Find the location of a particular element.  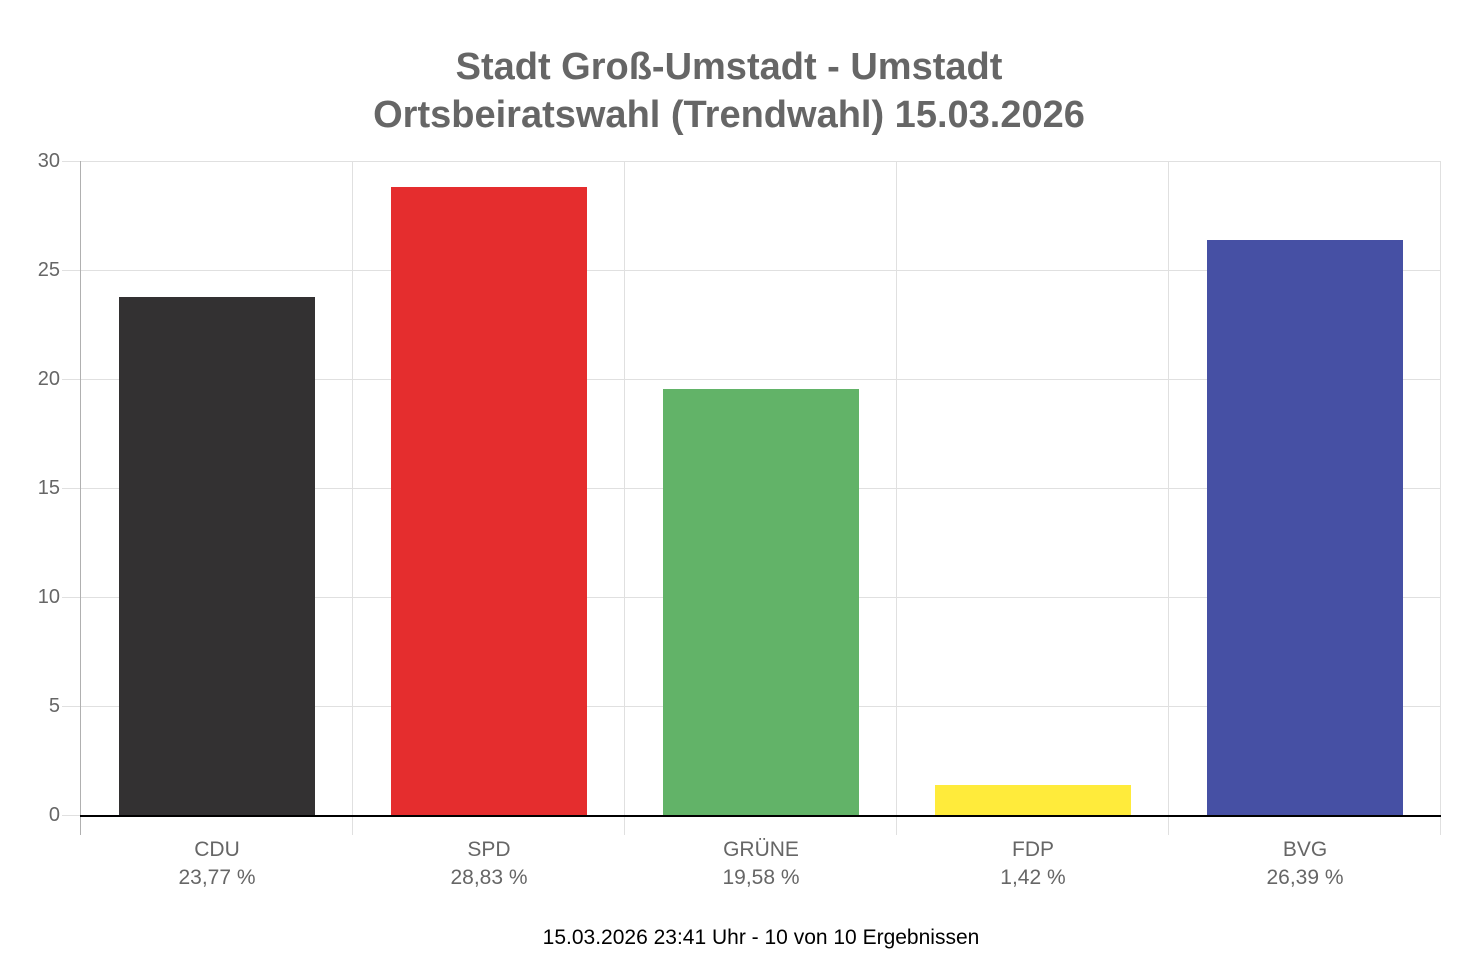

party-name: CDU is located at coordinates (217, 849).